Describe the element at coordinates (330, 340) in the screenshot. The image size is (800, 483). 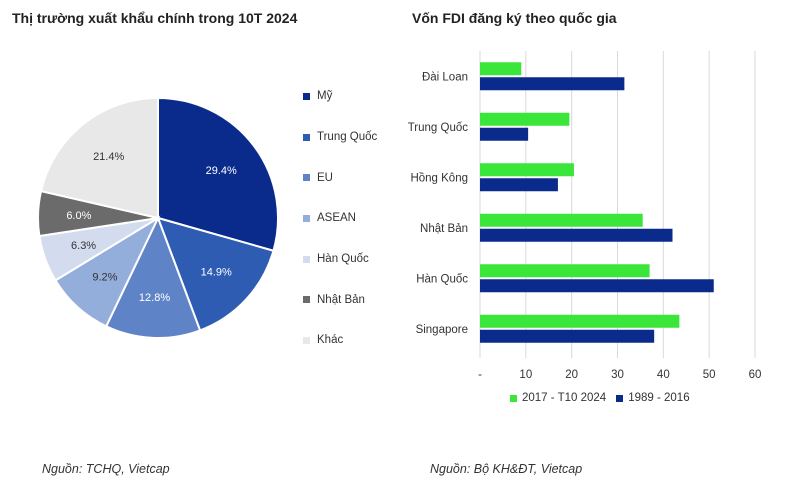
I see `legend-label: Khác` at that location.